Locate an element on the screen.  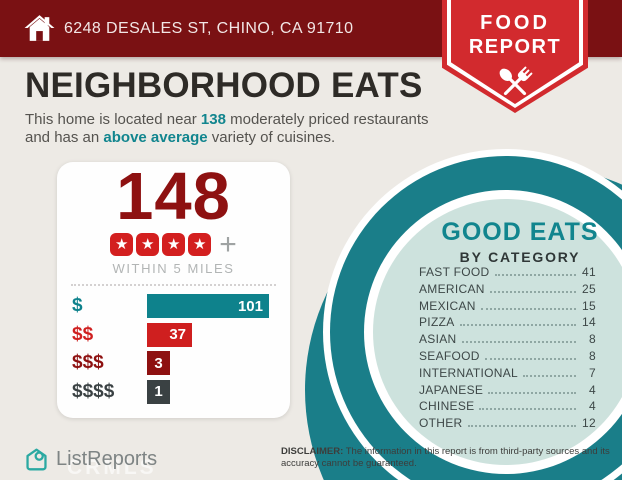
category-name: ASIAN is located at coordinates (438, 339).